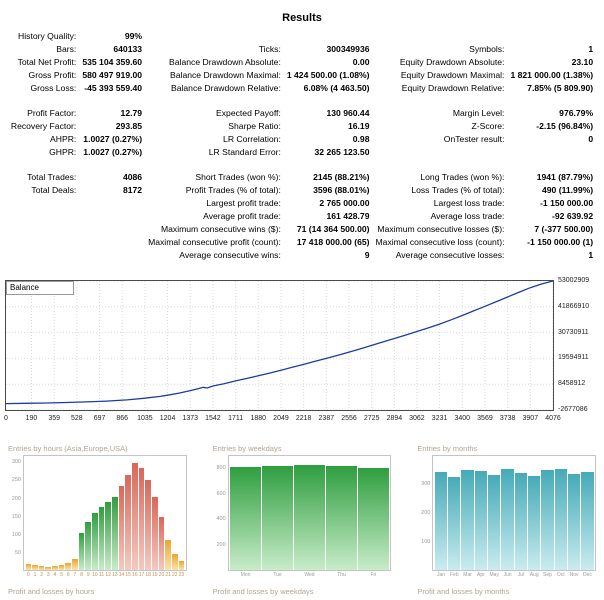 Image resolution: width=604 pixels, height=600 pixels. What do you see at coordinates (48, 575) in the screenshot?
I see `mini-chart-x-tick-label: 3` at bounding box center [48, 575].